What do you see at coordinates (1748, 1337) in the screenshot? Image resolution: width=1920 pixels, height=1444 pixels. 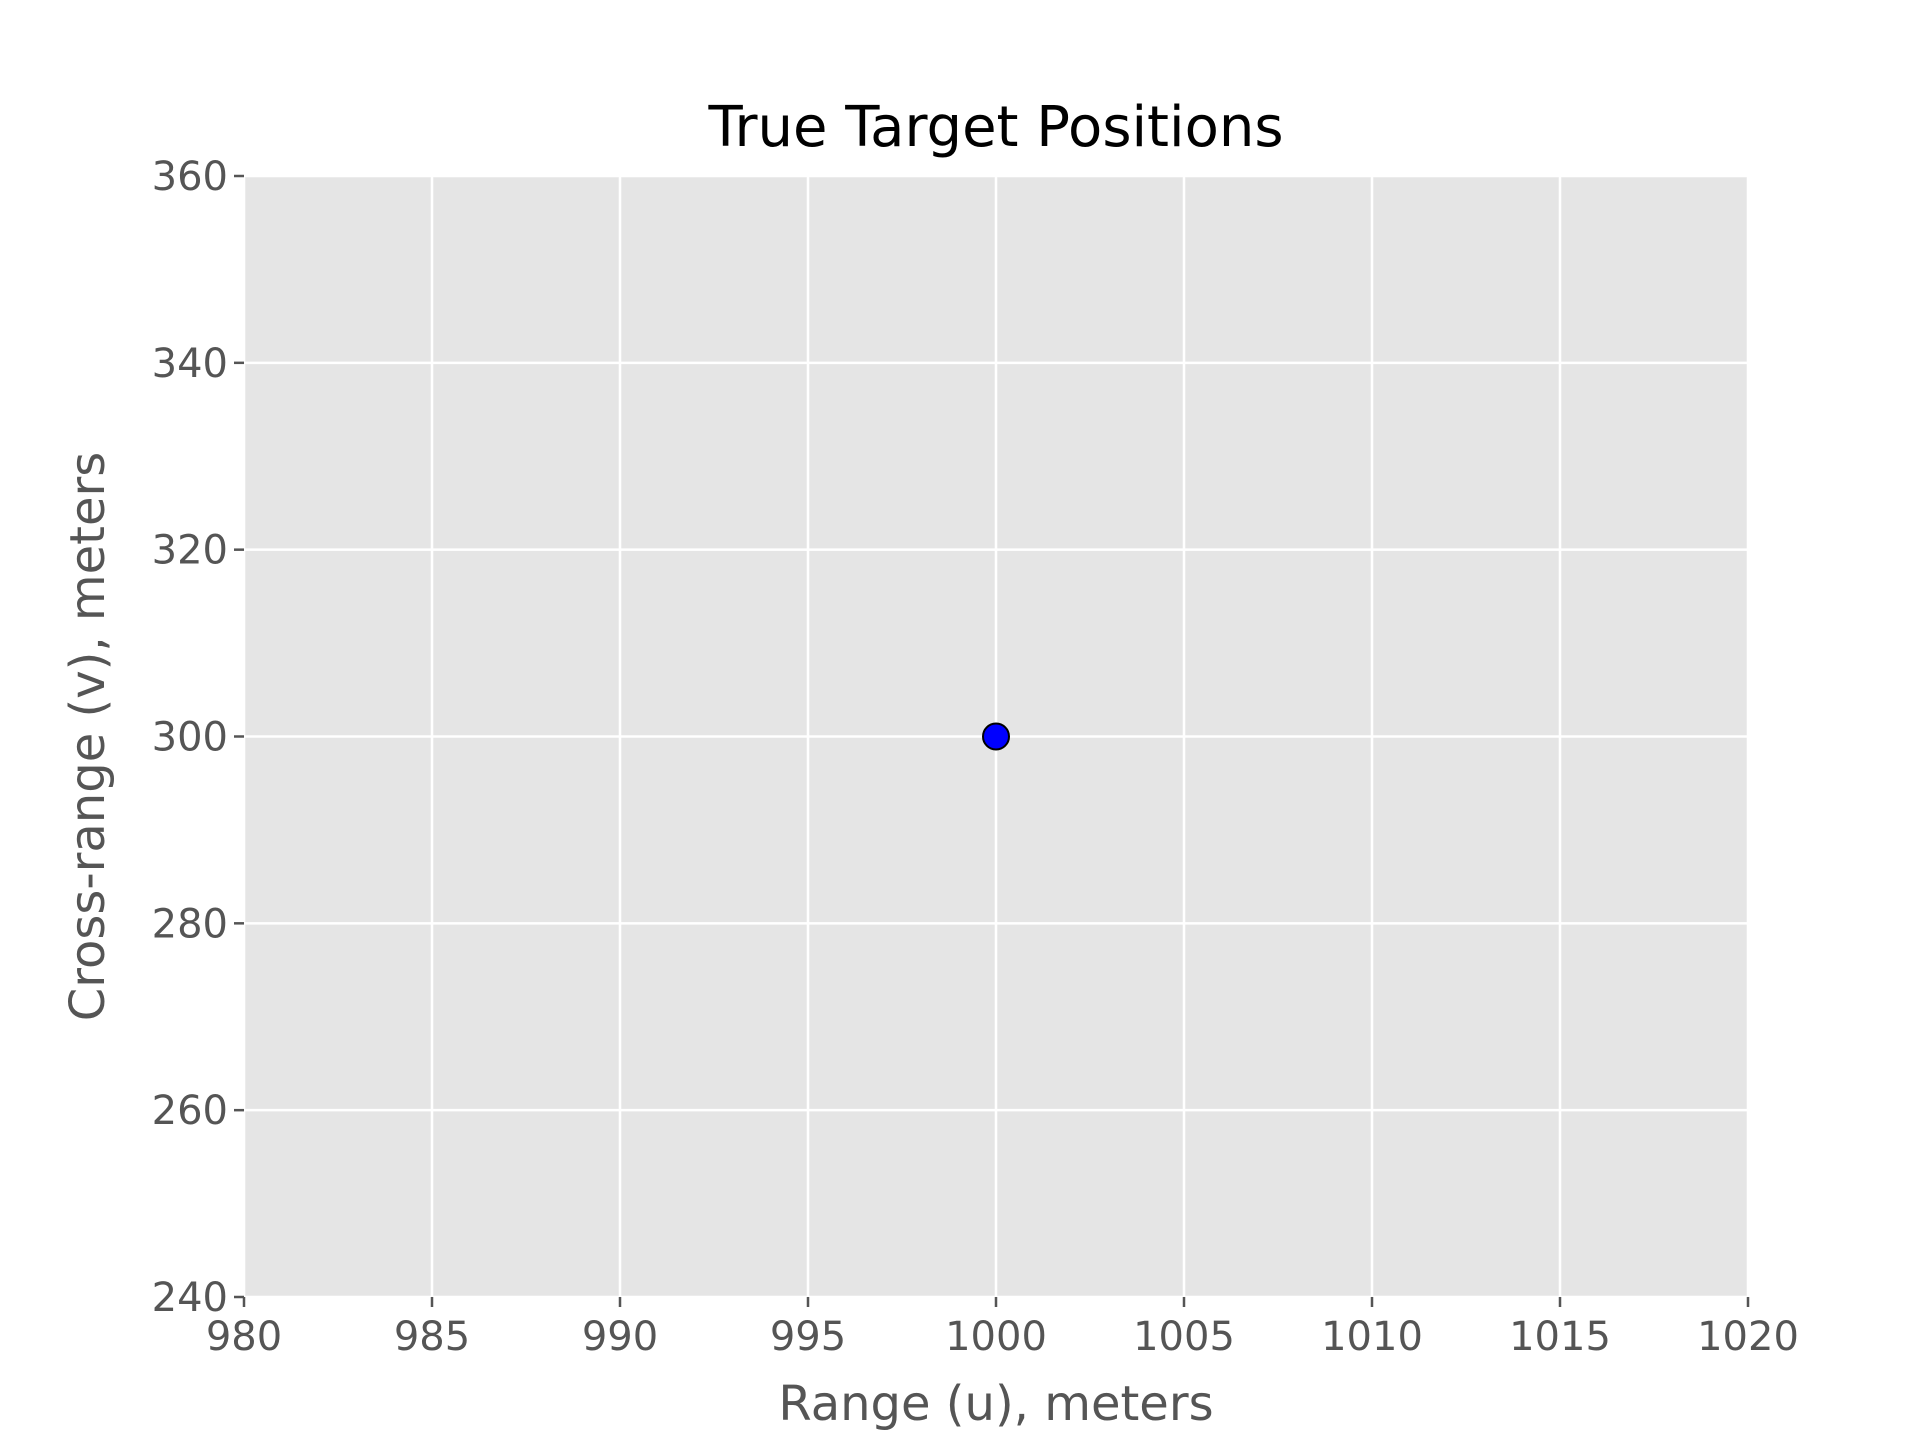 I see `x-tick-label: 1020` at bounding box center [1748, 1337].